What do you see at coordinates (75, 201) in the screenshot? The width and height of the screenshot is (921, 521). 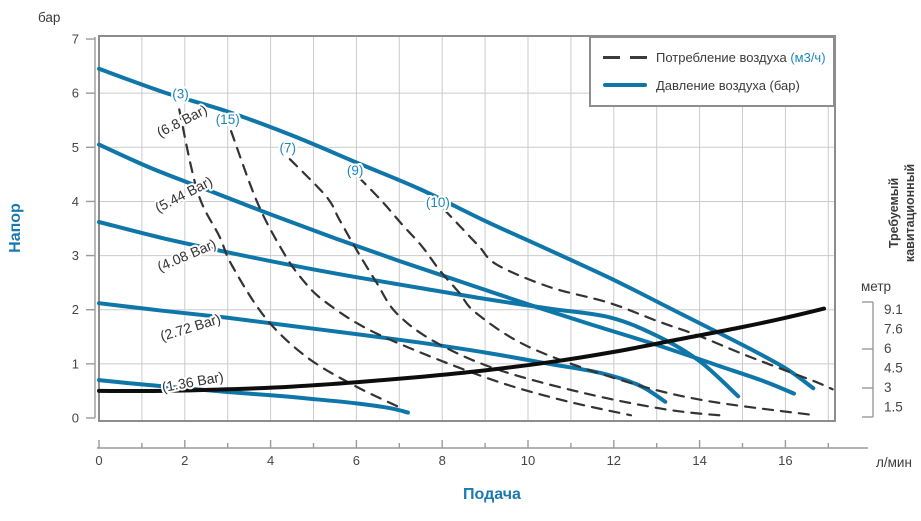 I see `y-tick-label: 4` at bounding box center [75, 201].